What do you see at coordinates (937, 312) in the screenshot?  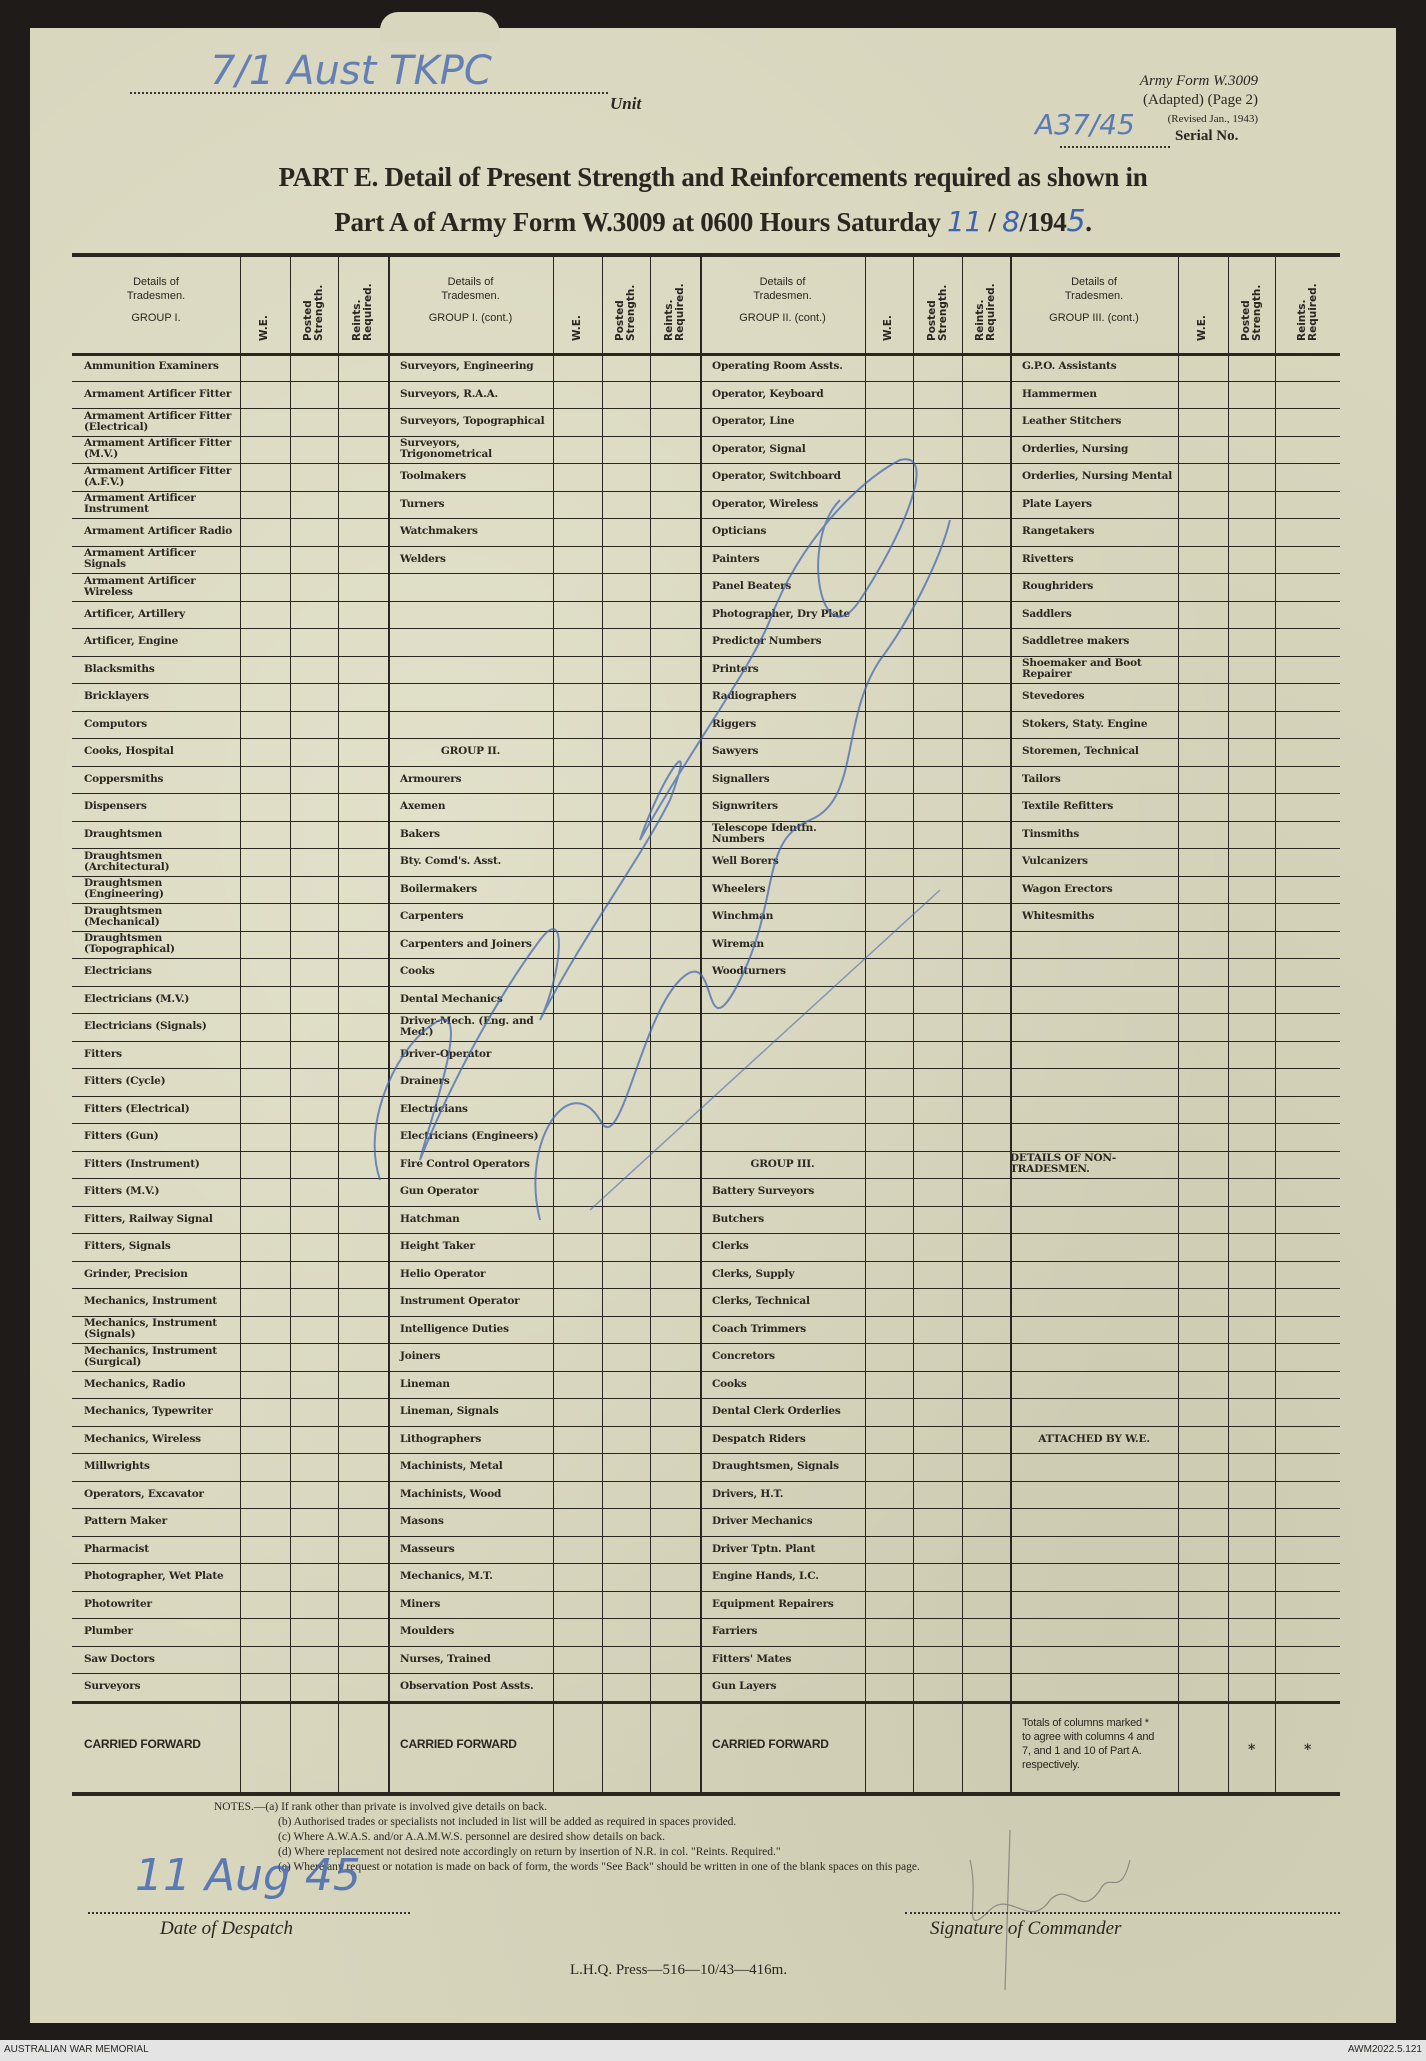 I see `column-header-posted-strength: Posted Strength.` at bounding box center [937, 312].